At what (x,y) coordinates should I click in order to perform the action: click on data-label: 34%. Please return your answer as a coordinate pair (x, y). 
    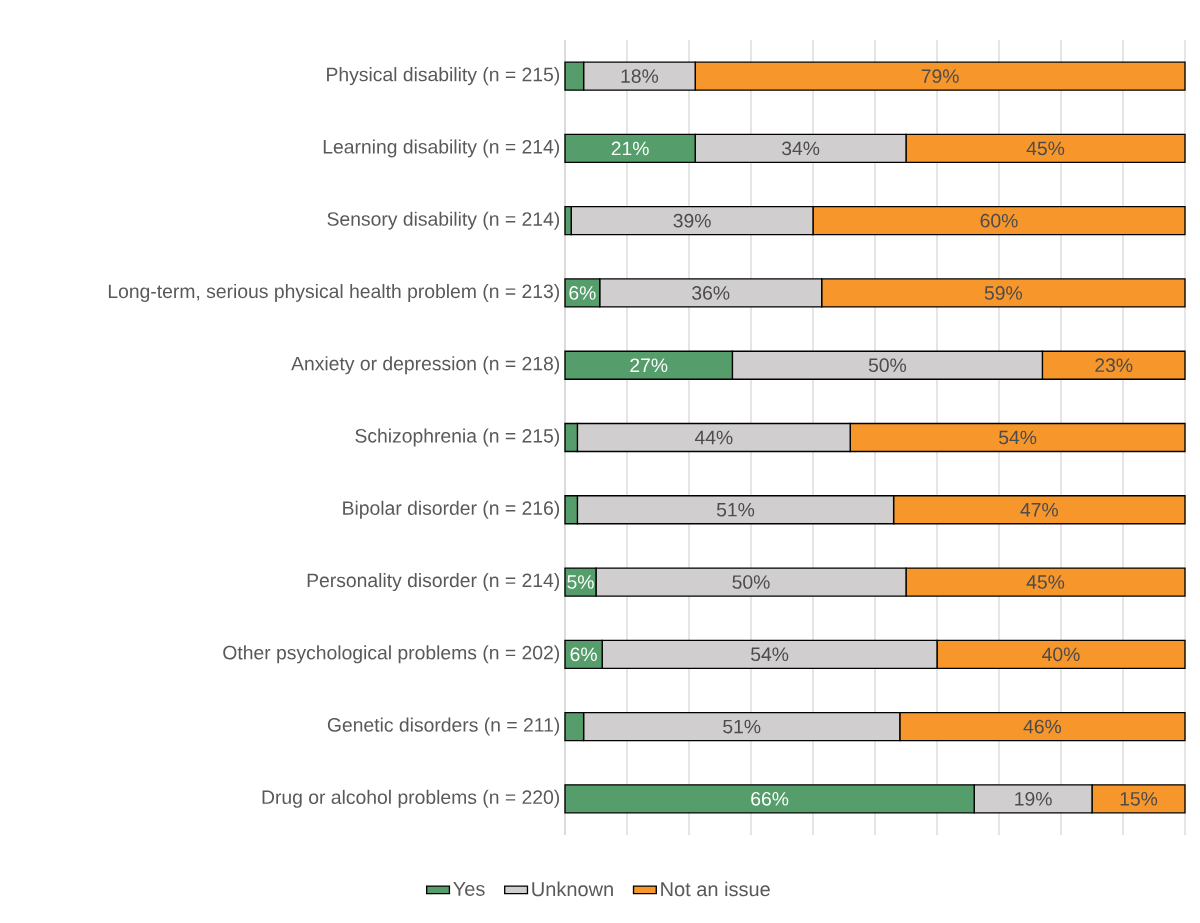
    Looking at the image, I should click on (800, 148).